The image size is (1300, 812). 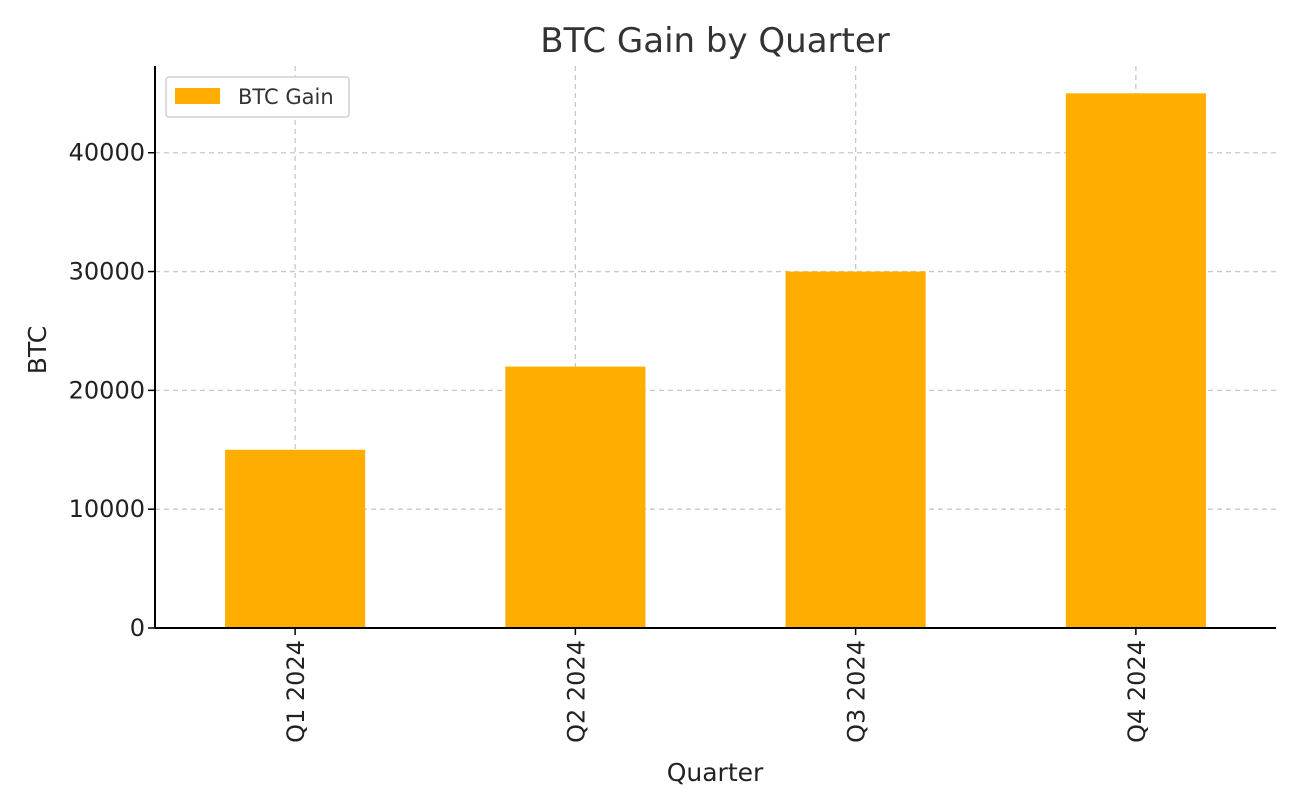 I want to click on legend-swatch, so click(x=197, y=96).